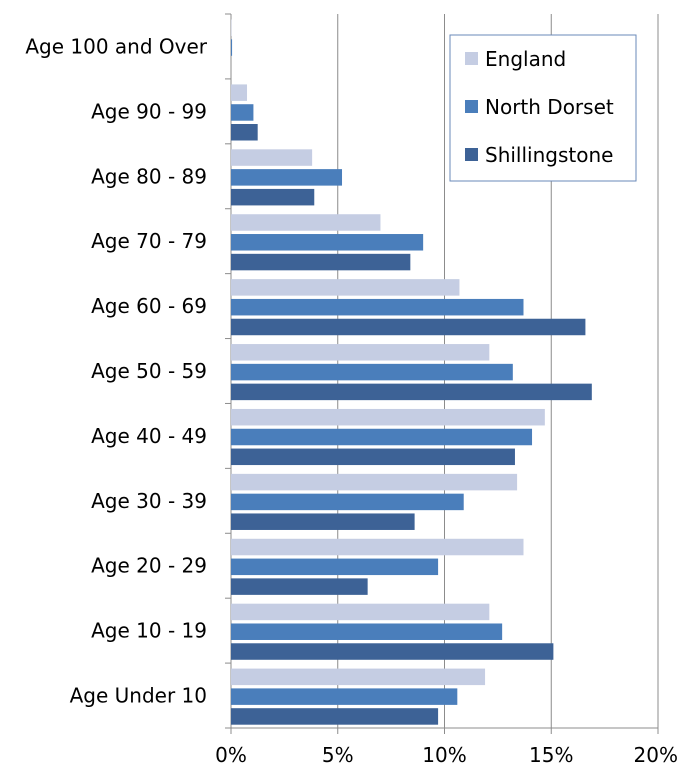 The width and height of the screenshot is (688, 776). Describe the element at coordinates (149, 111) in the screenshot. I see `category-label: Age 90 - 99` at that location.